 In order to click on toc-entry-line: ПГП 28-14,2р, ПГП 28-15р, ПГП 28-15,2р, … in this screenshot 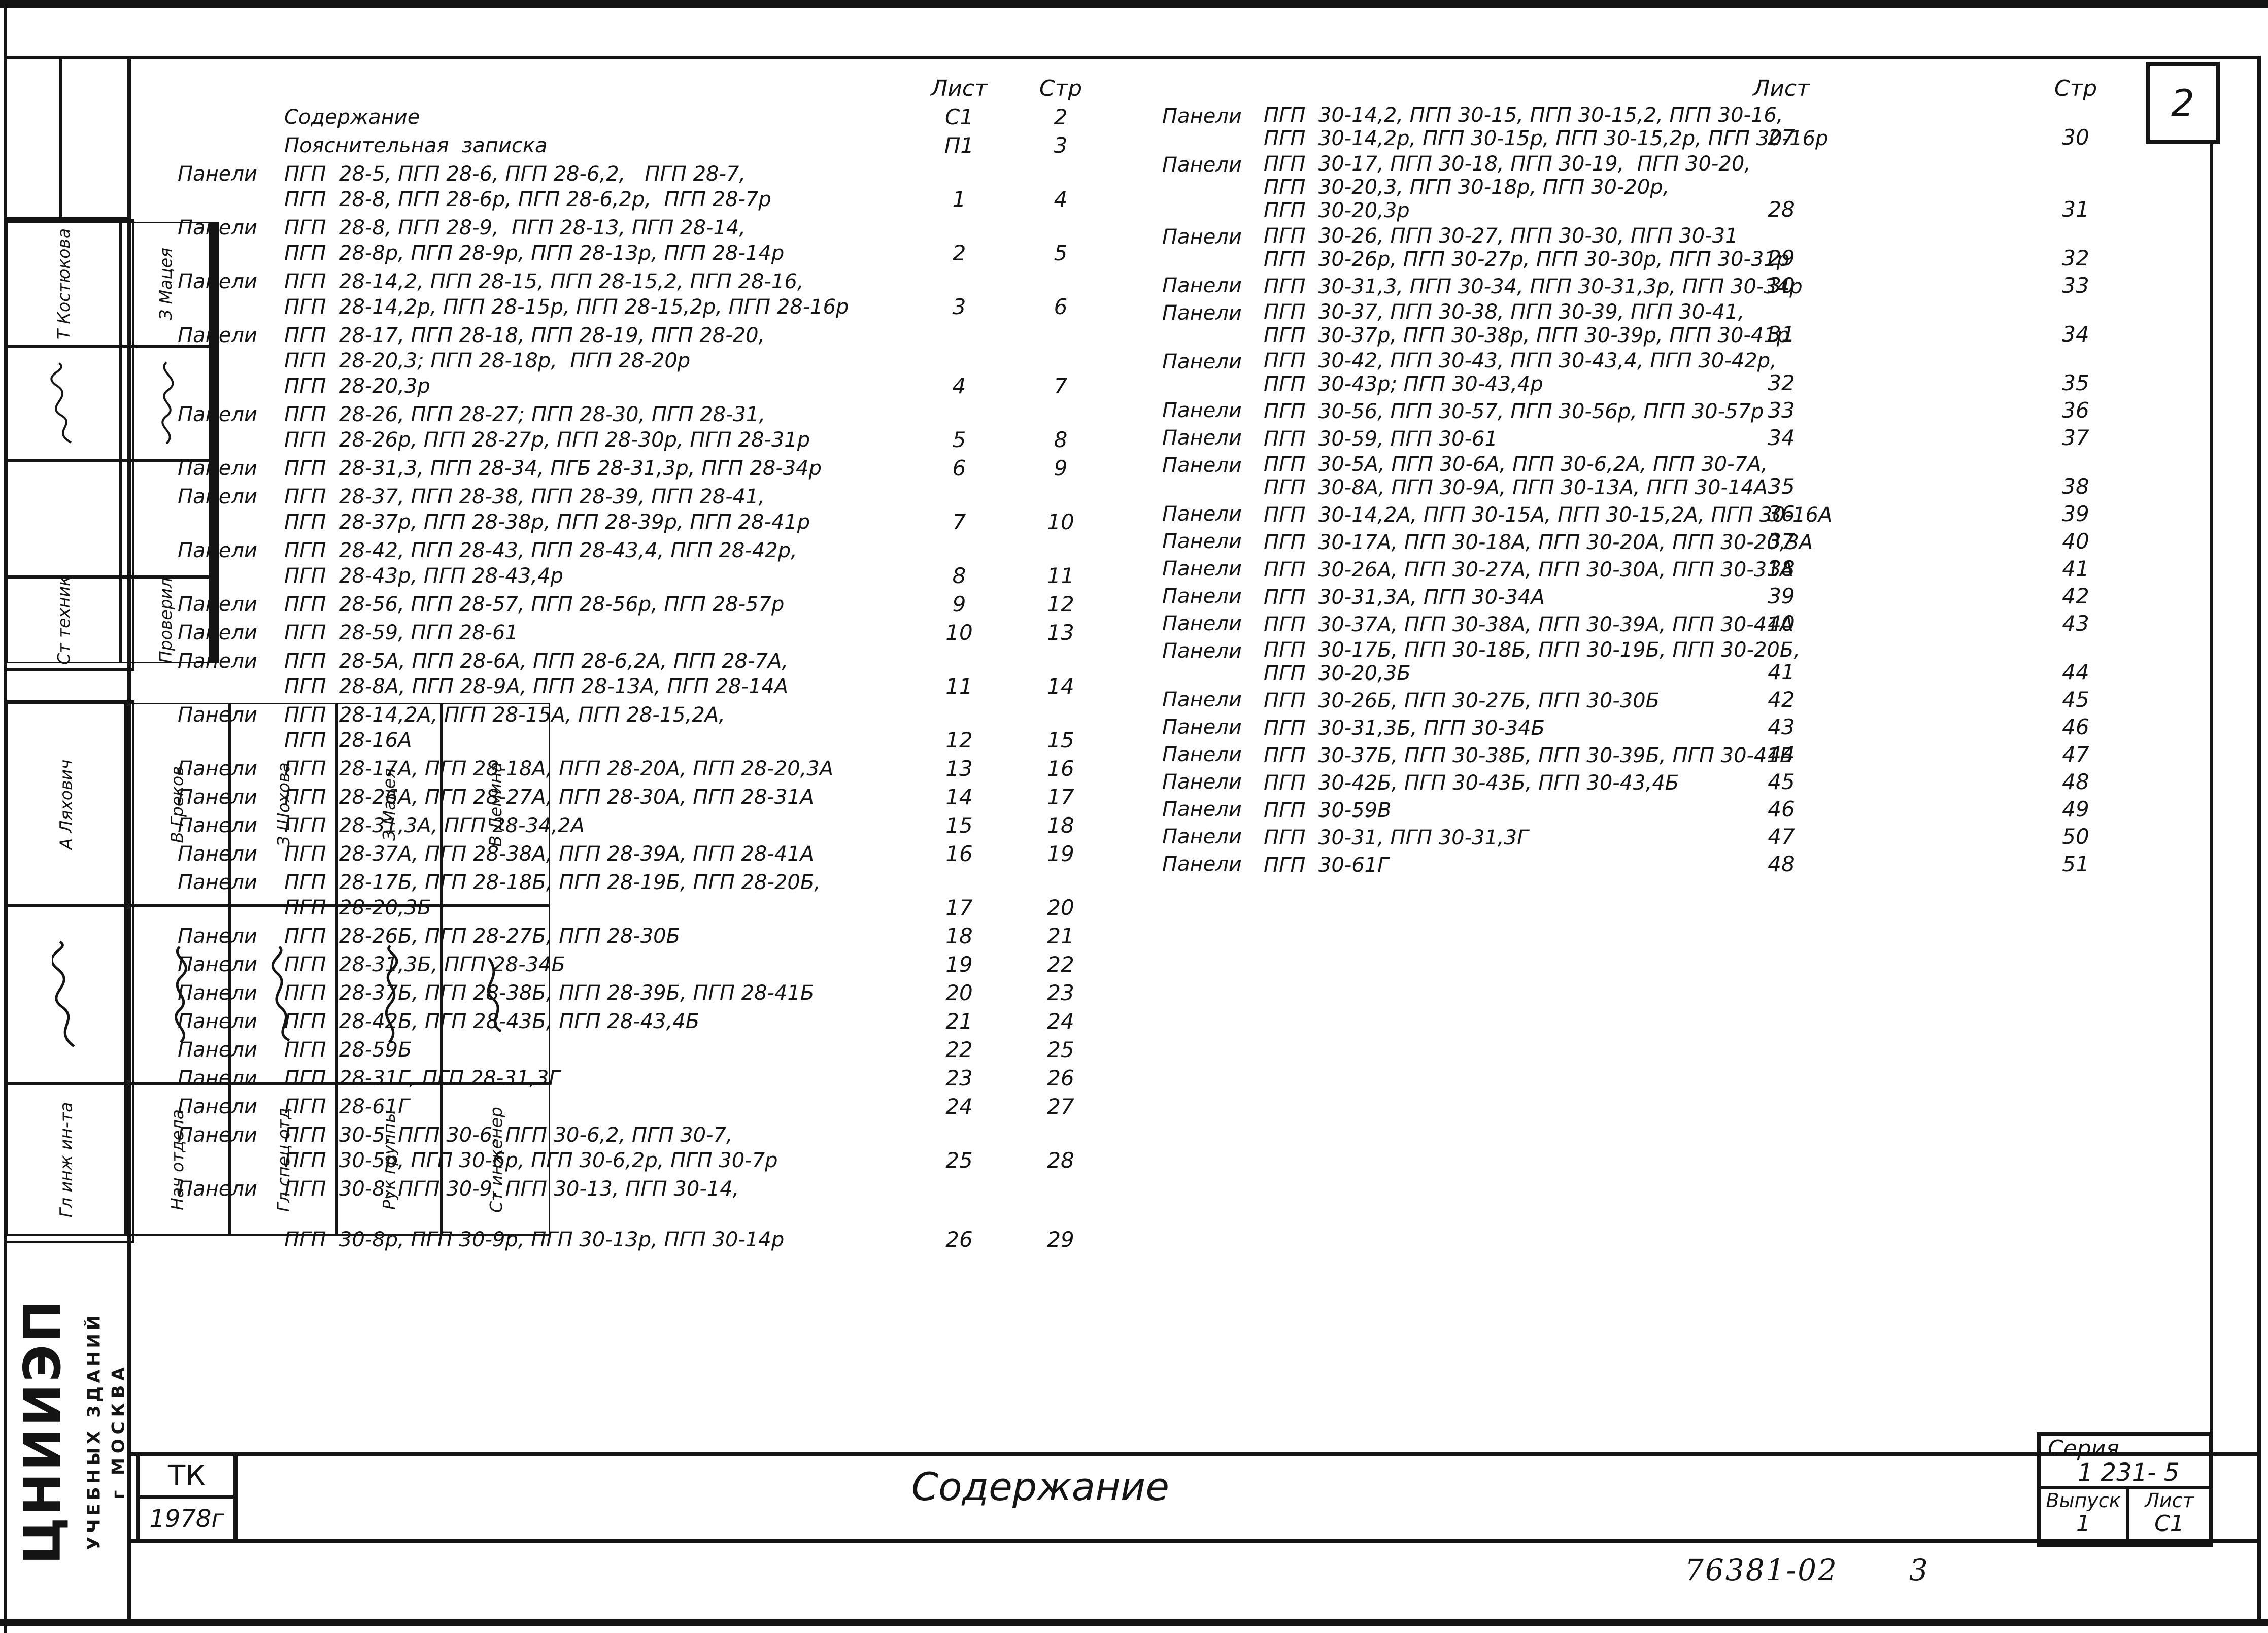, I will do `click(566, 307)`.